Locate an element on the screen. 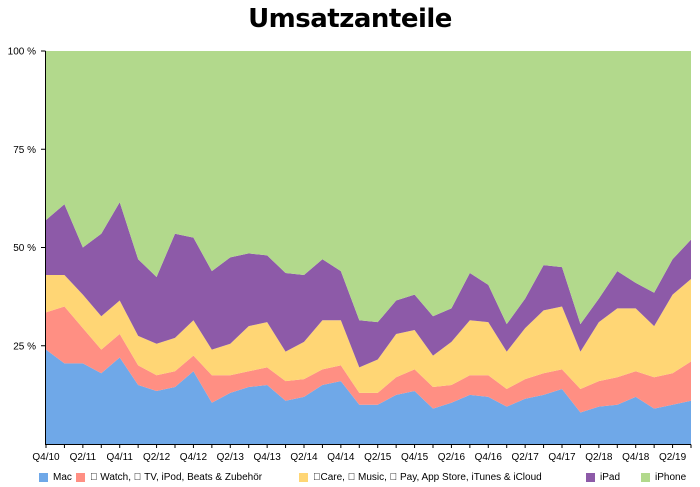 The width and height of the screenshot is (700, 487). x-tick-label-17: Q2/19 is located at coordinates (673, 457).